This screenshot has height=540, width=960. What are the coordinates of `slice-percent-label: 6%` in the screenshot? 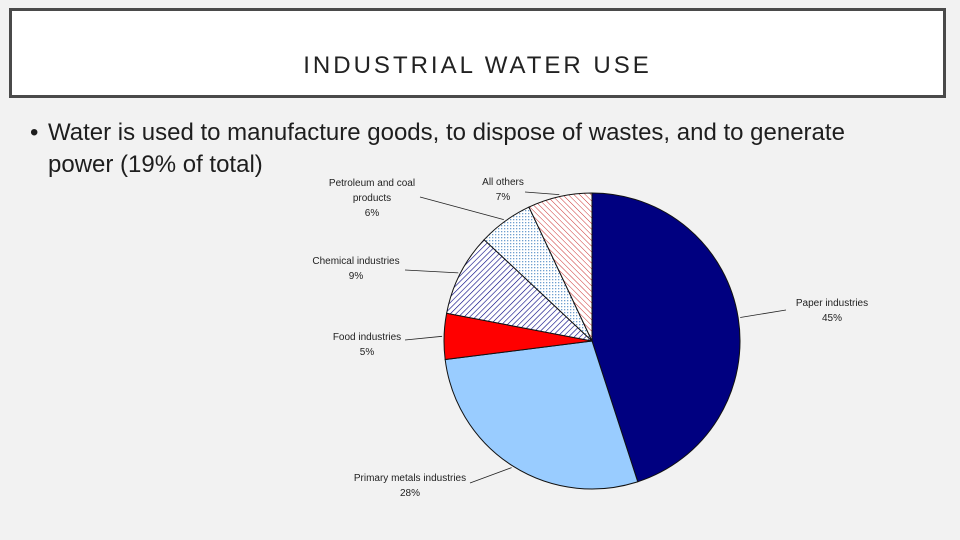 It's located at (372, 213).